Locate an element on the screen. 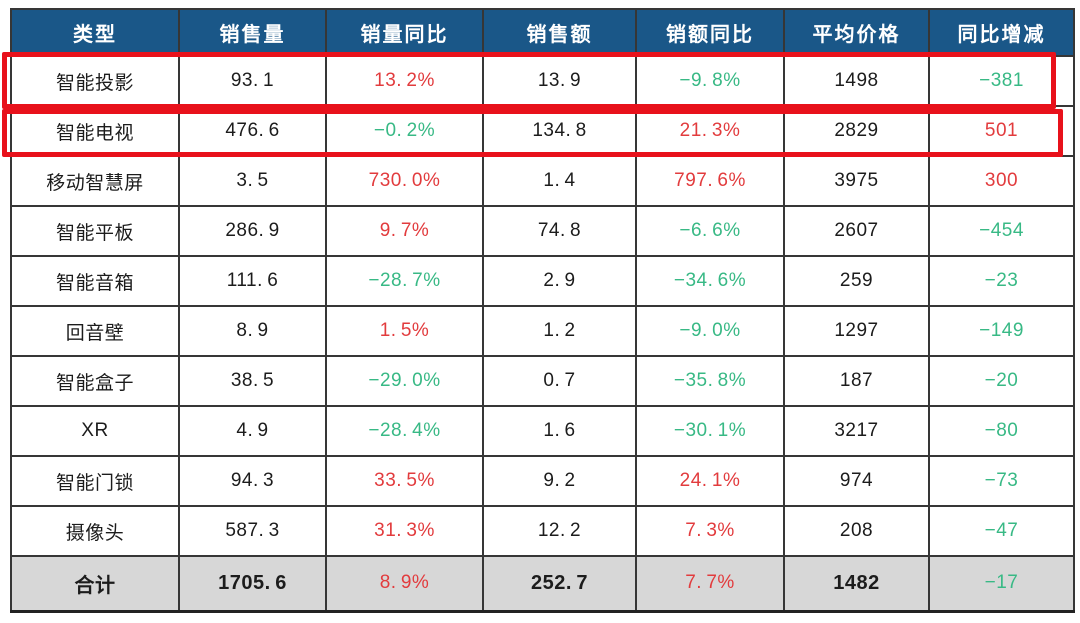  value-cell: −149 is located at coordinates (1001, 331).